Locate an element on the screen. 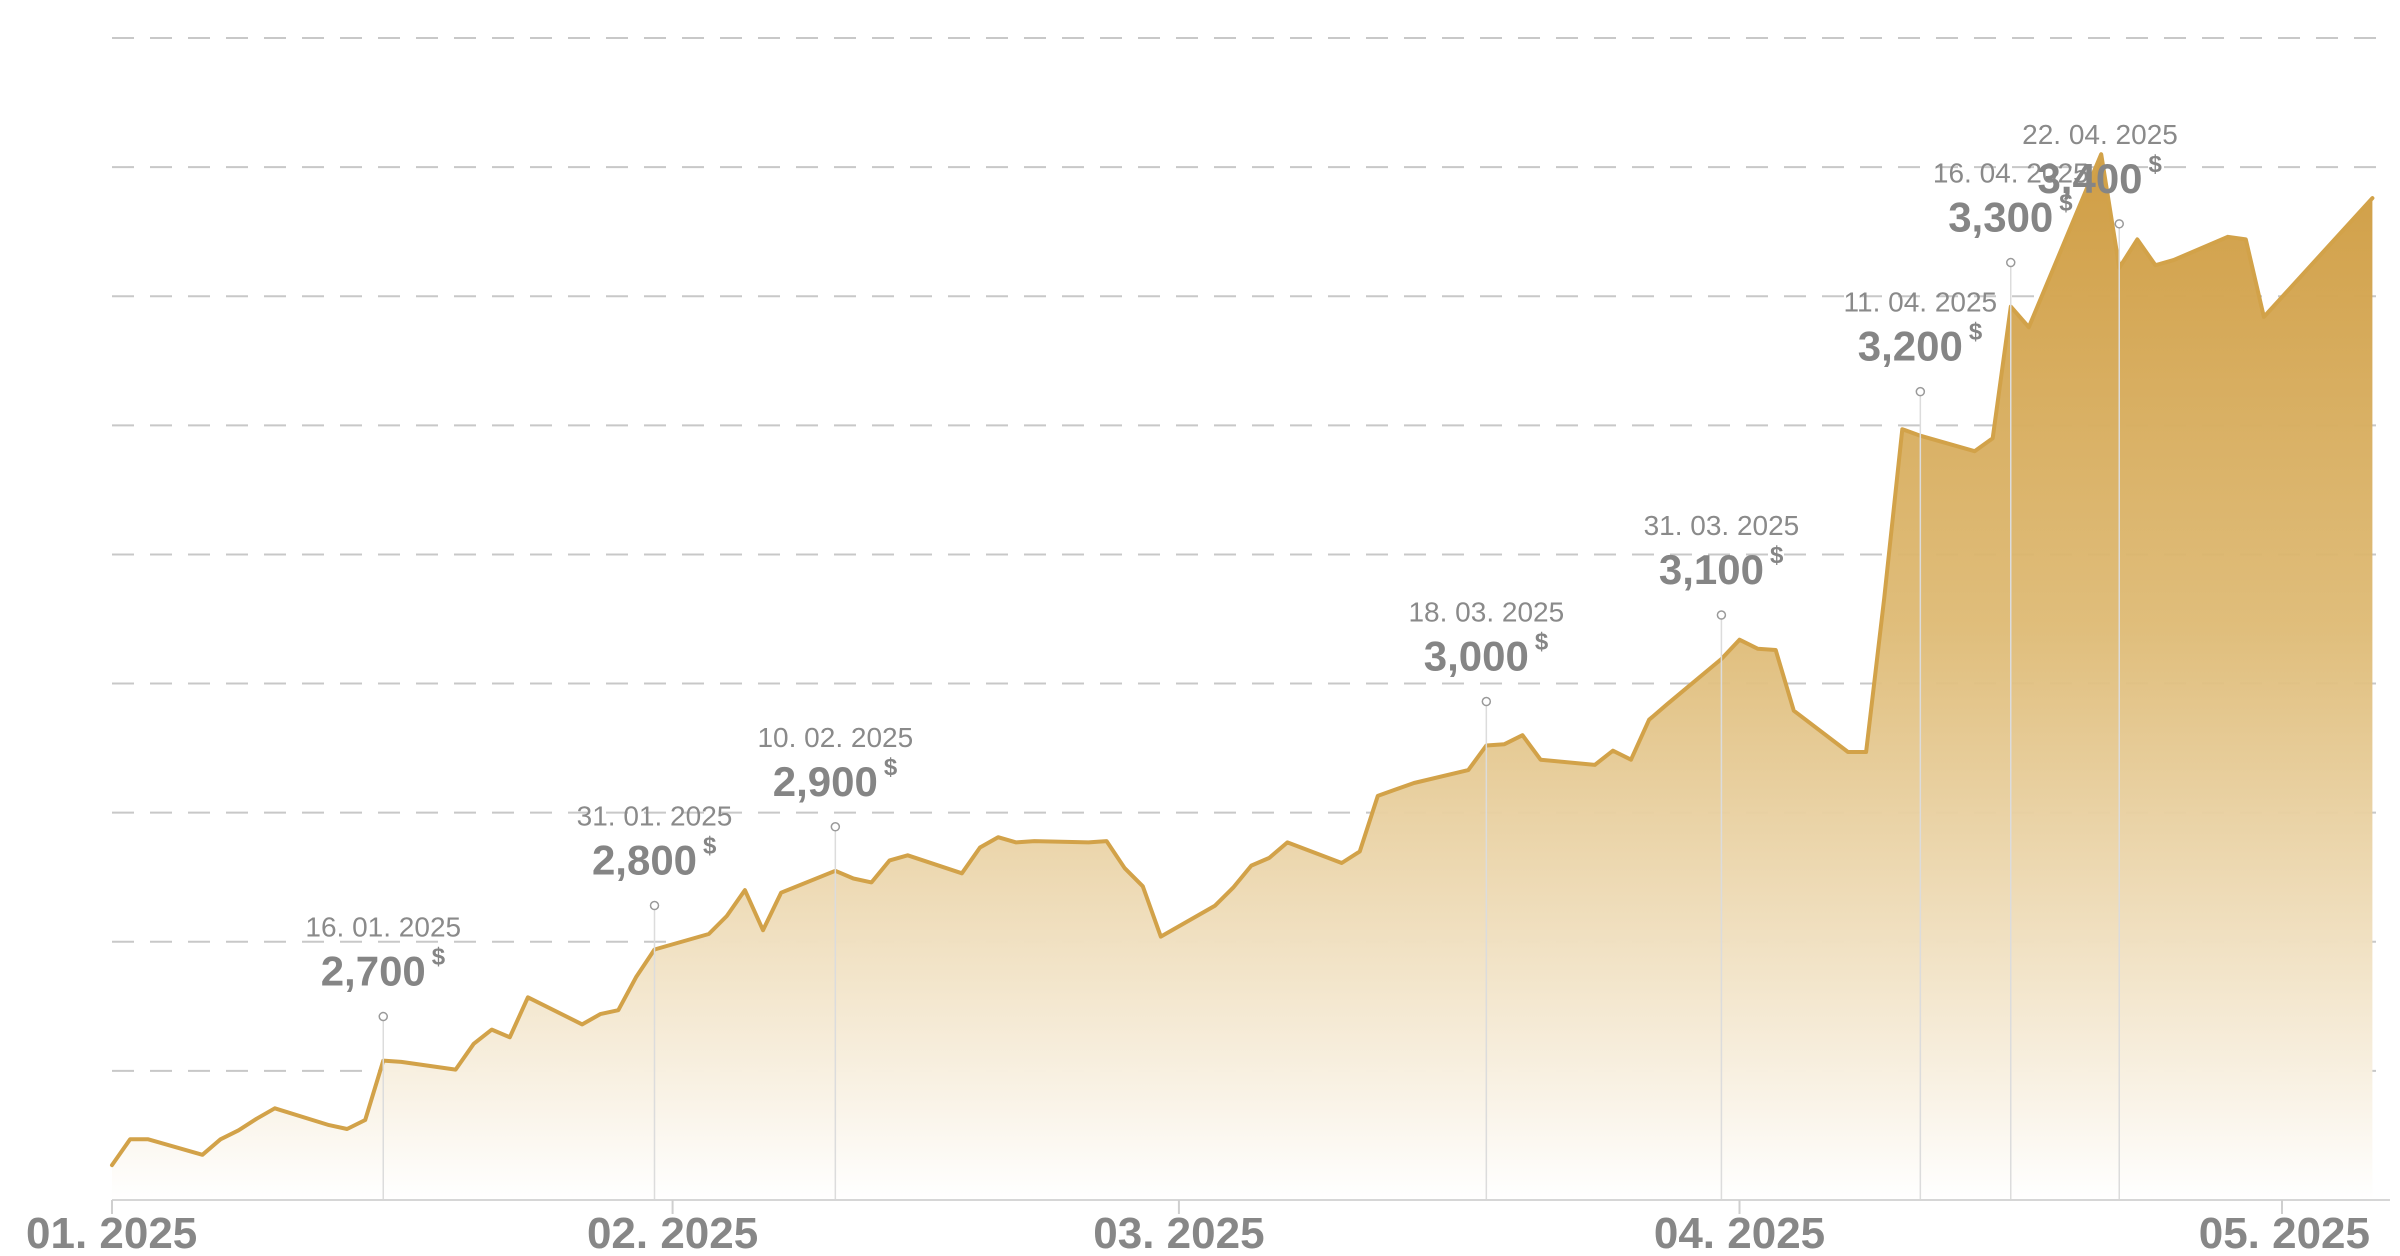  annotation-unit-3: $ is located at coordinates (1542, 642).